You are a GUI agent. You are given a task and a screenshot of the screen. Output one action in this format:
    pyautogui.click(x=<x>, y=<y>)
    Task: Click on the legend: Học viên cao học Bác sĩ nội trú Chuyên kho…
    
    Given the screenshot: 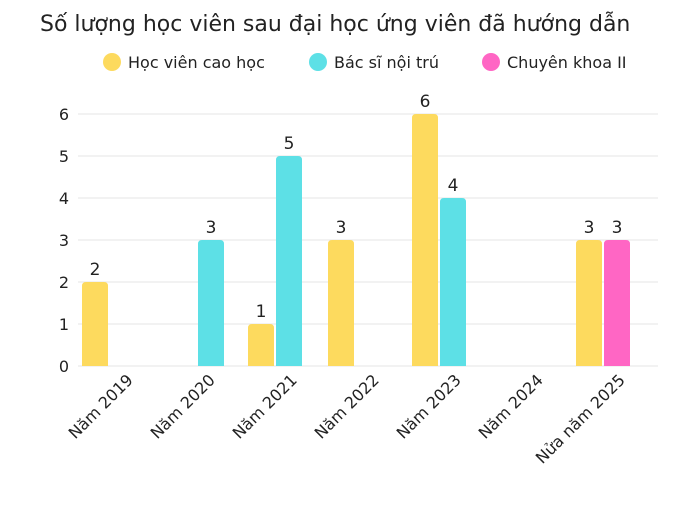 What is the action you would take?
    pyautogui.click(x=365, y=62)
    